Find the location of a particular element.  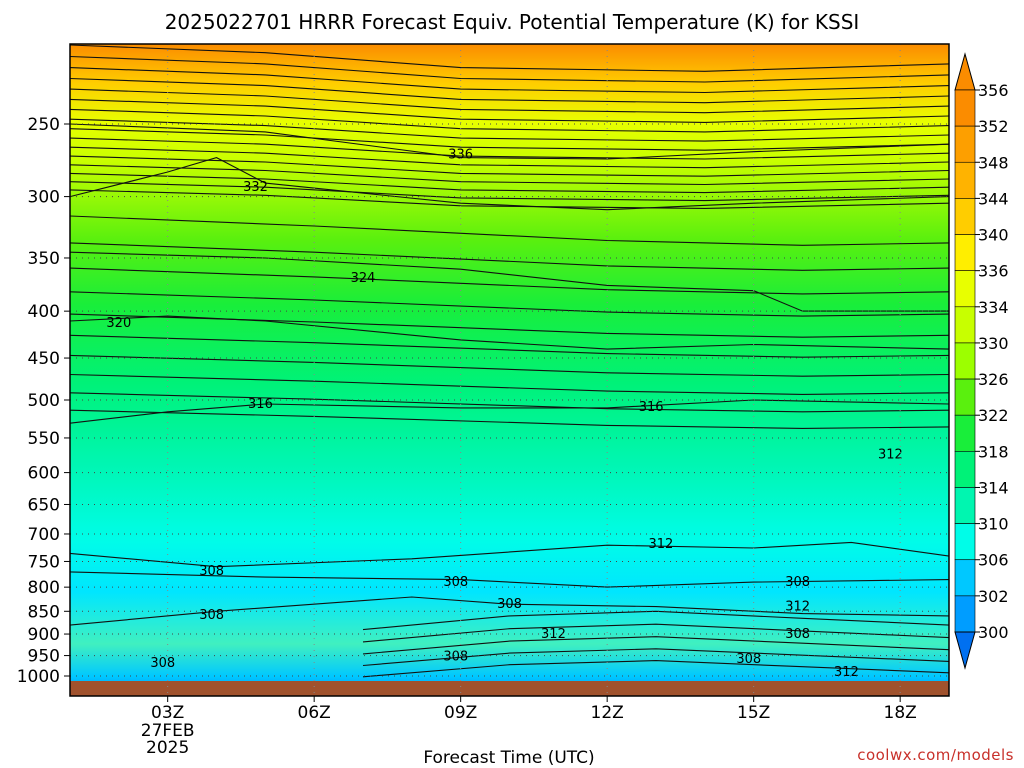

x-tick-label: 06Z is located at coordinates (314, 713).